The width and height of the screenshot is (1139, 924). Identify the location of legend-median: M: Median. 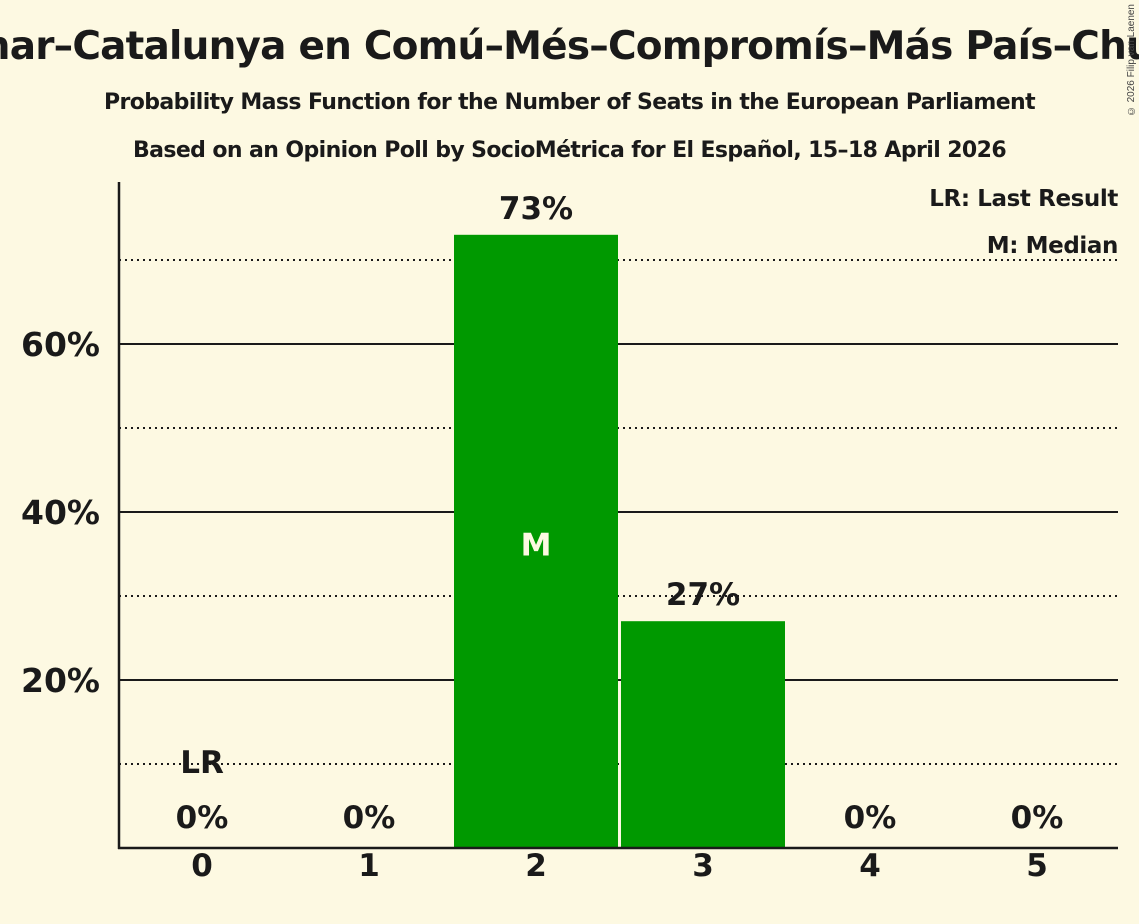
(1052, 246).